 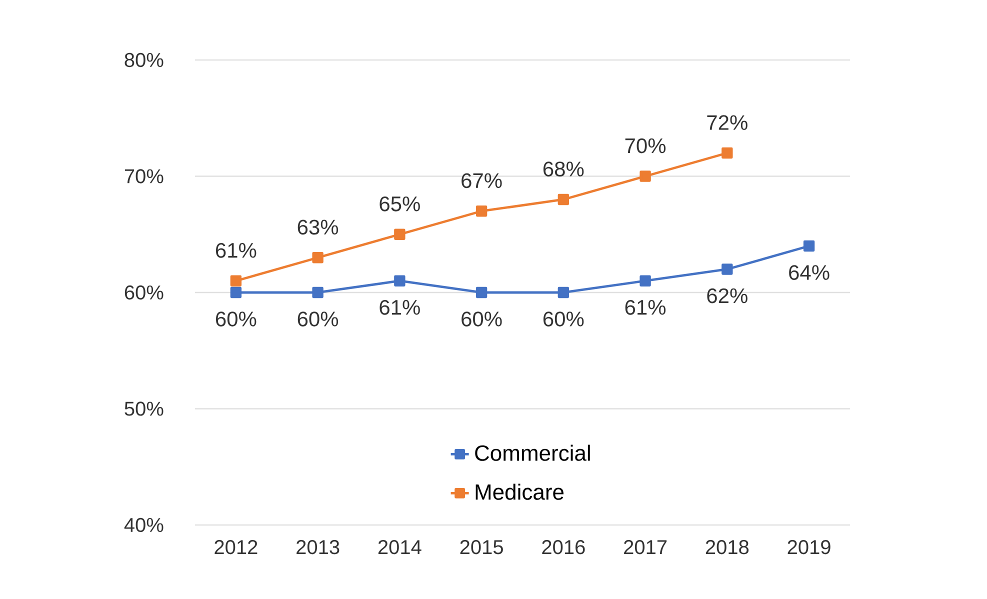 I want to click on y-tick-label: 70%, so click(x=144, y=176).